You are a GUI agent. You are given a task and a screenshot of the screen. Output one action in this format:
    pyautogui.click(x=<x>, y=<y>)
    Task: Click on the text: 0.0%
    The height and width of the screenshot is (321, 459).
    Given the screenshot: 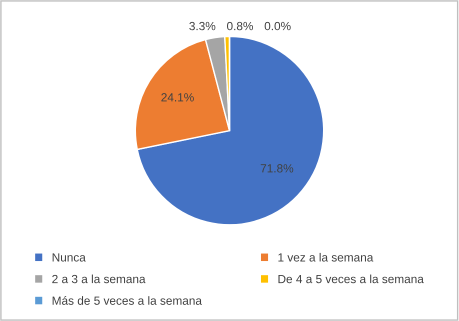 What is the action you would take?
    pyautogui.click(x=277, y=26)
    